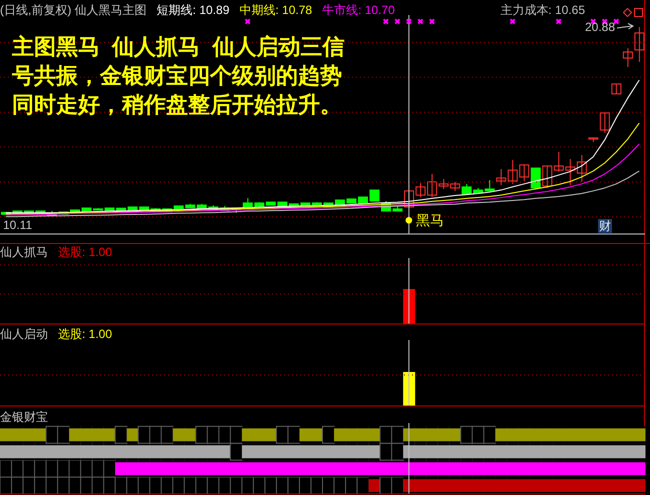 Image resolution: width=650 pixels, height=495 pixels. What do you see at coordinates (179, 76) in the screenshot?
I see `annotation: 主图黑马 仙人抓马 仙人启动三信号共振，金银财宝四个级别的趋势同时走好，稍作盘整后开始拉升。` at bounding box center [179, 76].